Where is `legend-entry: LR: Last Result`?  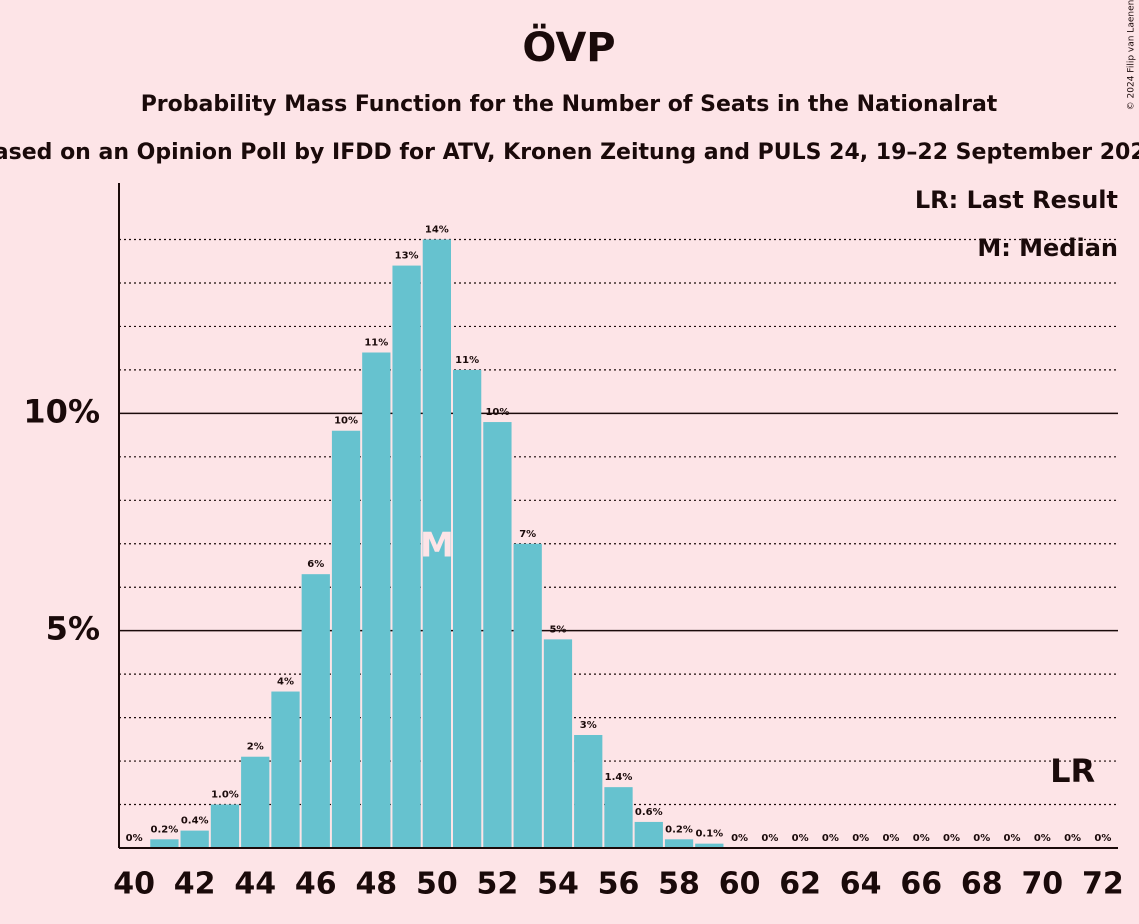
legend-entry: LR: Last Result is located at coordinates (1016, 200).